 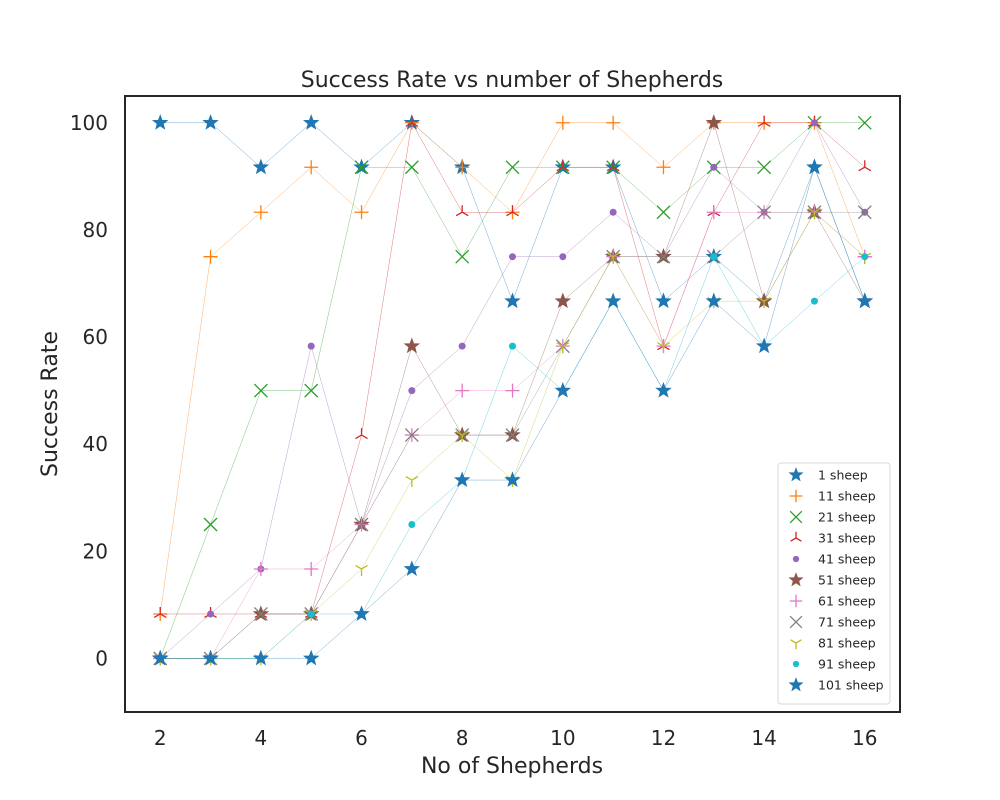 What do you see at coordinates (462, 738) in the screenshot?
I see `x-tick-label: 8` at bounding box center [462, 738].